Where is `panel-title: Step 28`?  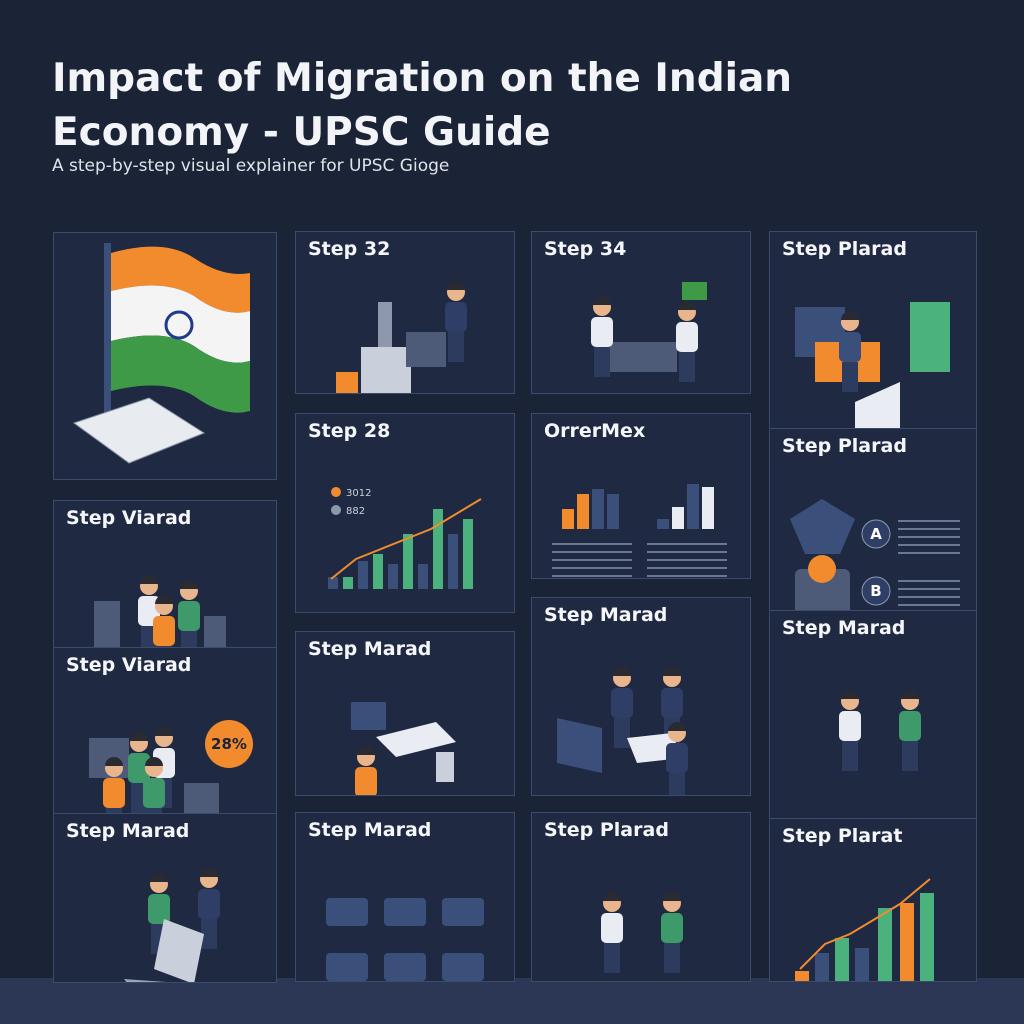 panel-title: Step 28 is located at coordinates (349, 431).